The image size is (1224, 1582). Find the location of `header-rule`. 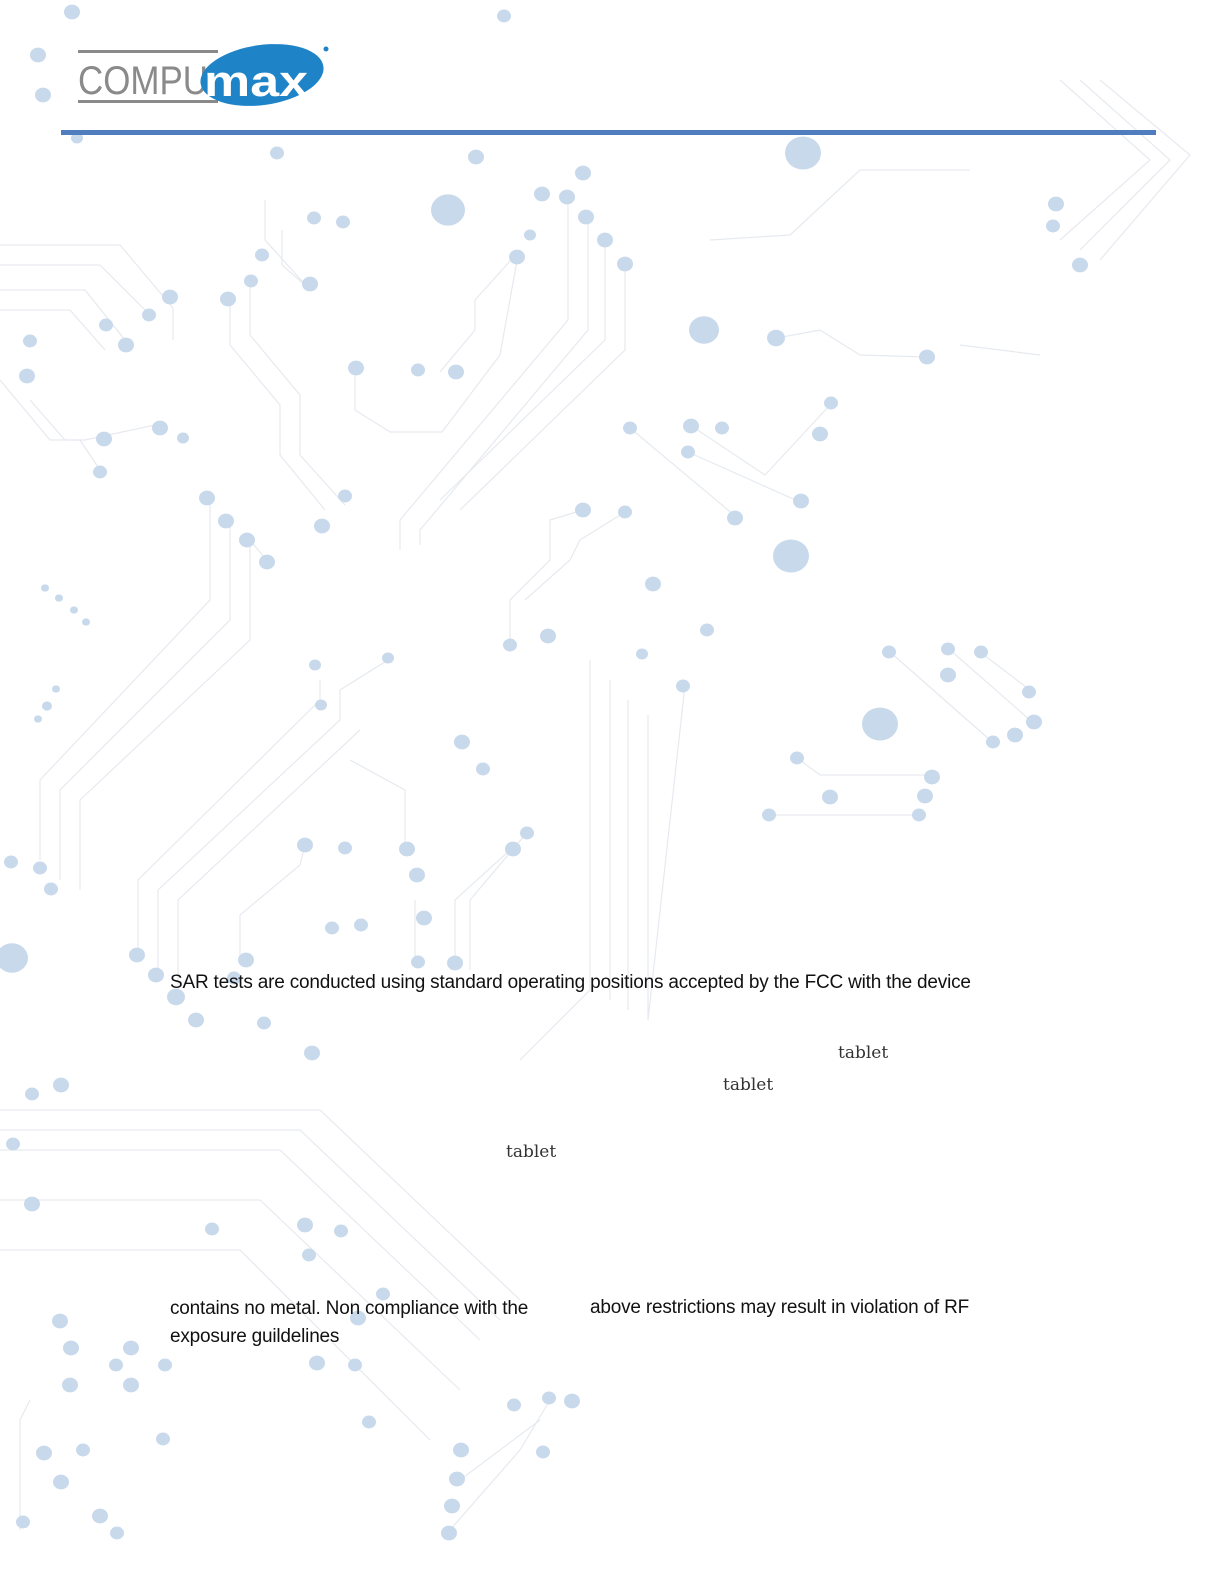

header-rule is located at coordinates (608, 132).